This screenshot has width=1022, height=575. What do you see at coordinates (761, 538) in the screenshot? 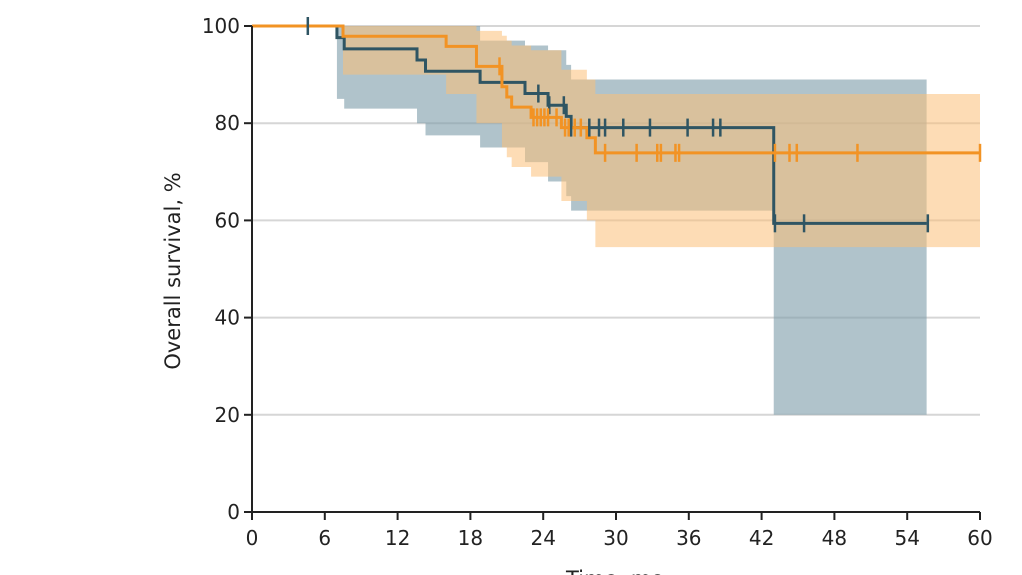
I see `x-tick-label-42: 42` at bounding box center [761, 538].